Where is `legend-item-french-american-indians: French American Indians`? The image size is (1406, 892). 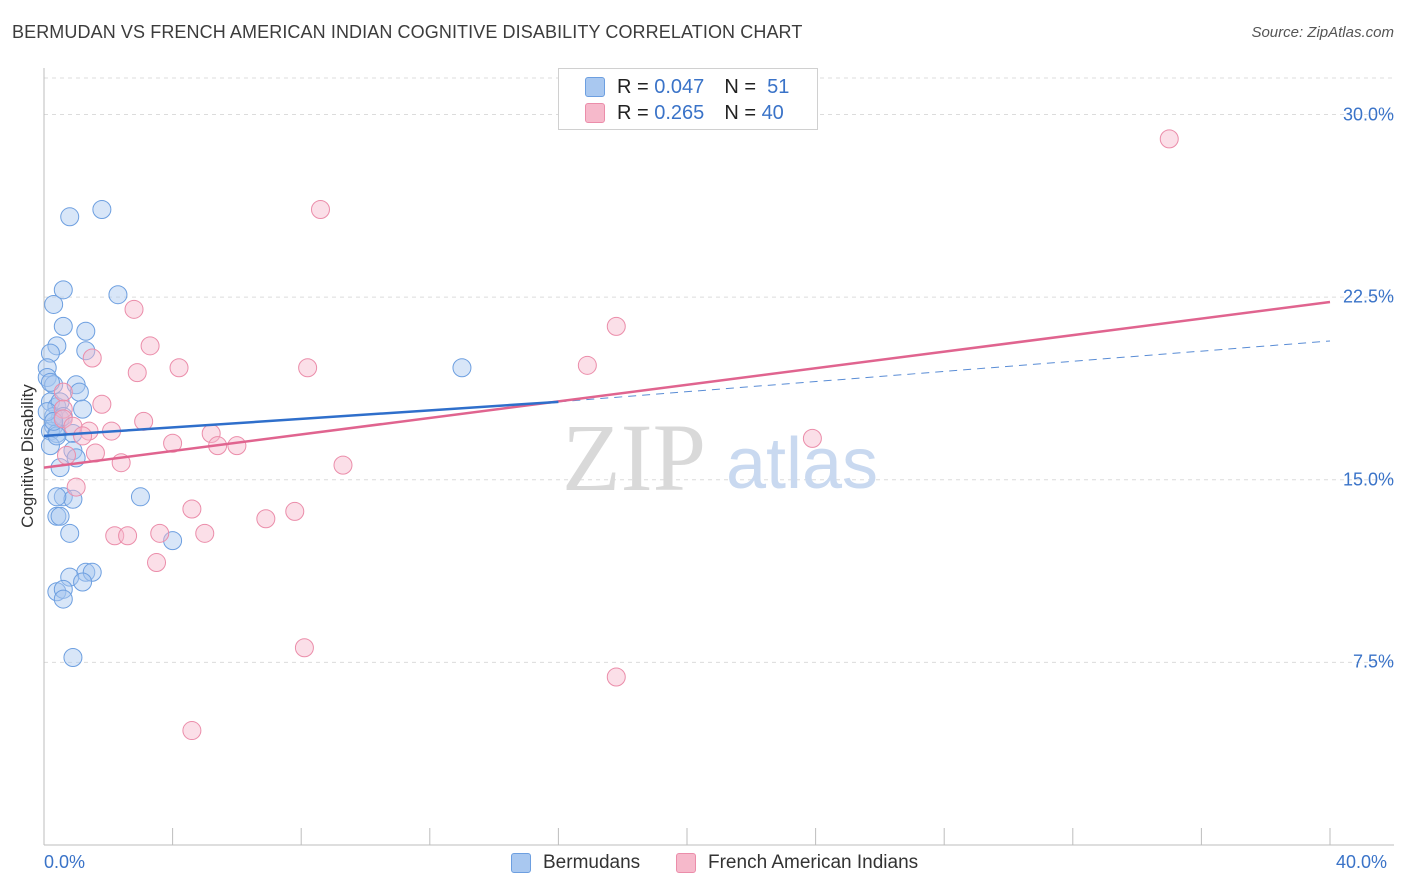
legend-item-french-american-indians: French American Indians is located at coordinates (797, 863).